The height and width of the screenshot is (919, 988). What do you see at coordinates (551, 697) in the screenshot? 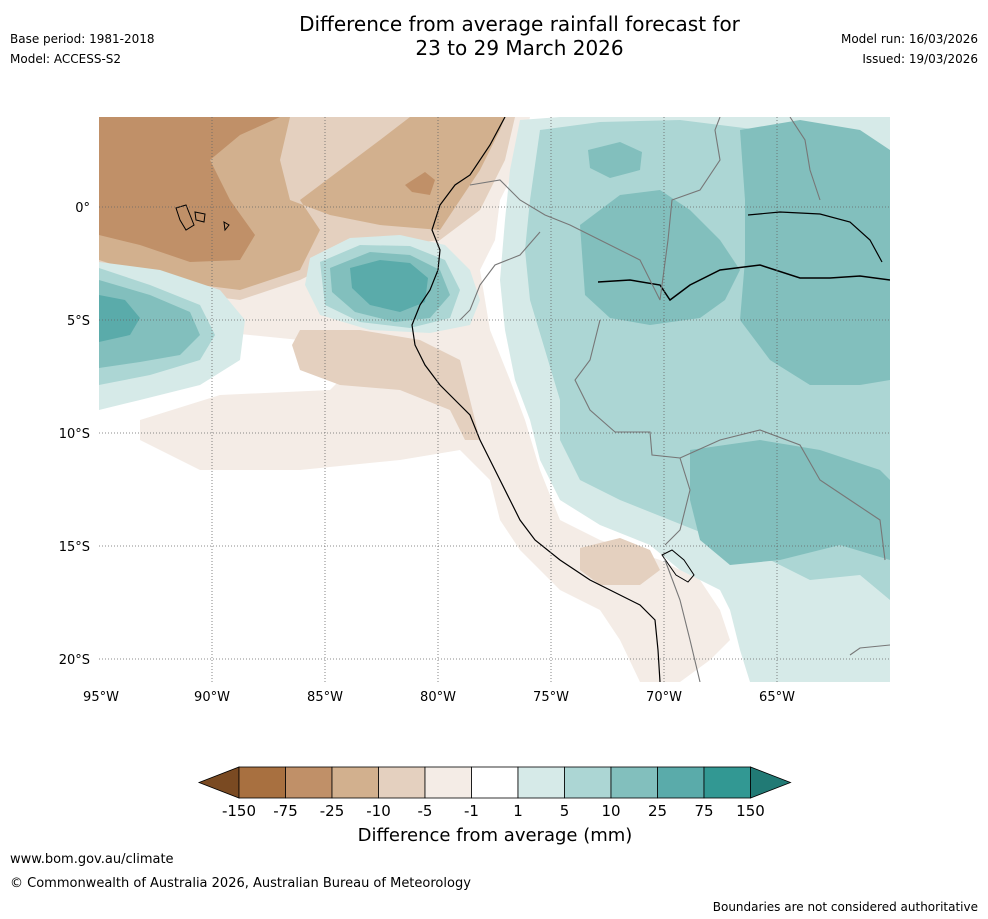
I see `lon-label-4: 75°W` at bounding box center [551, 697].